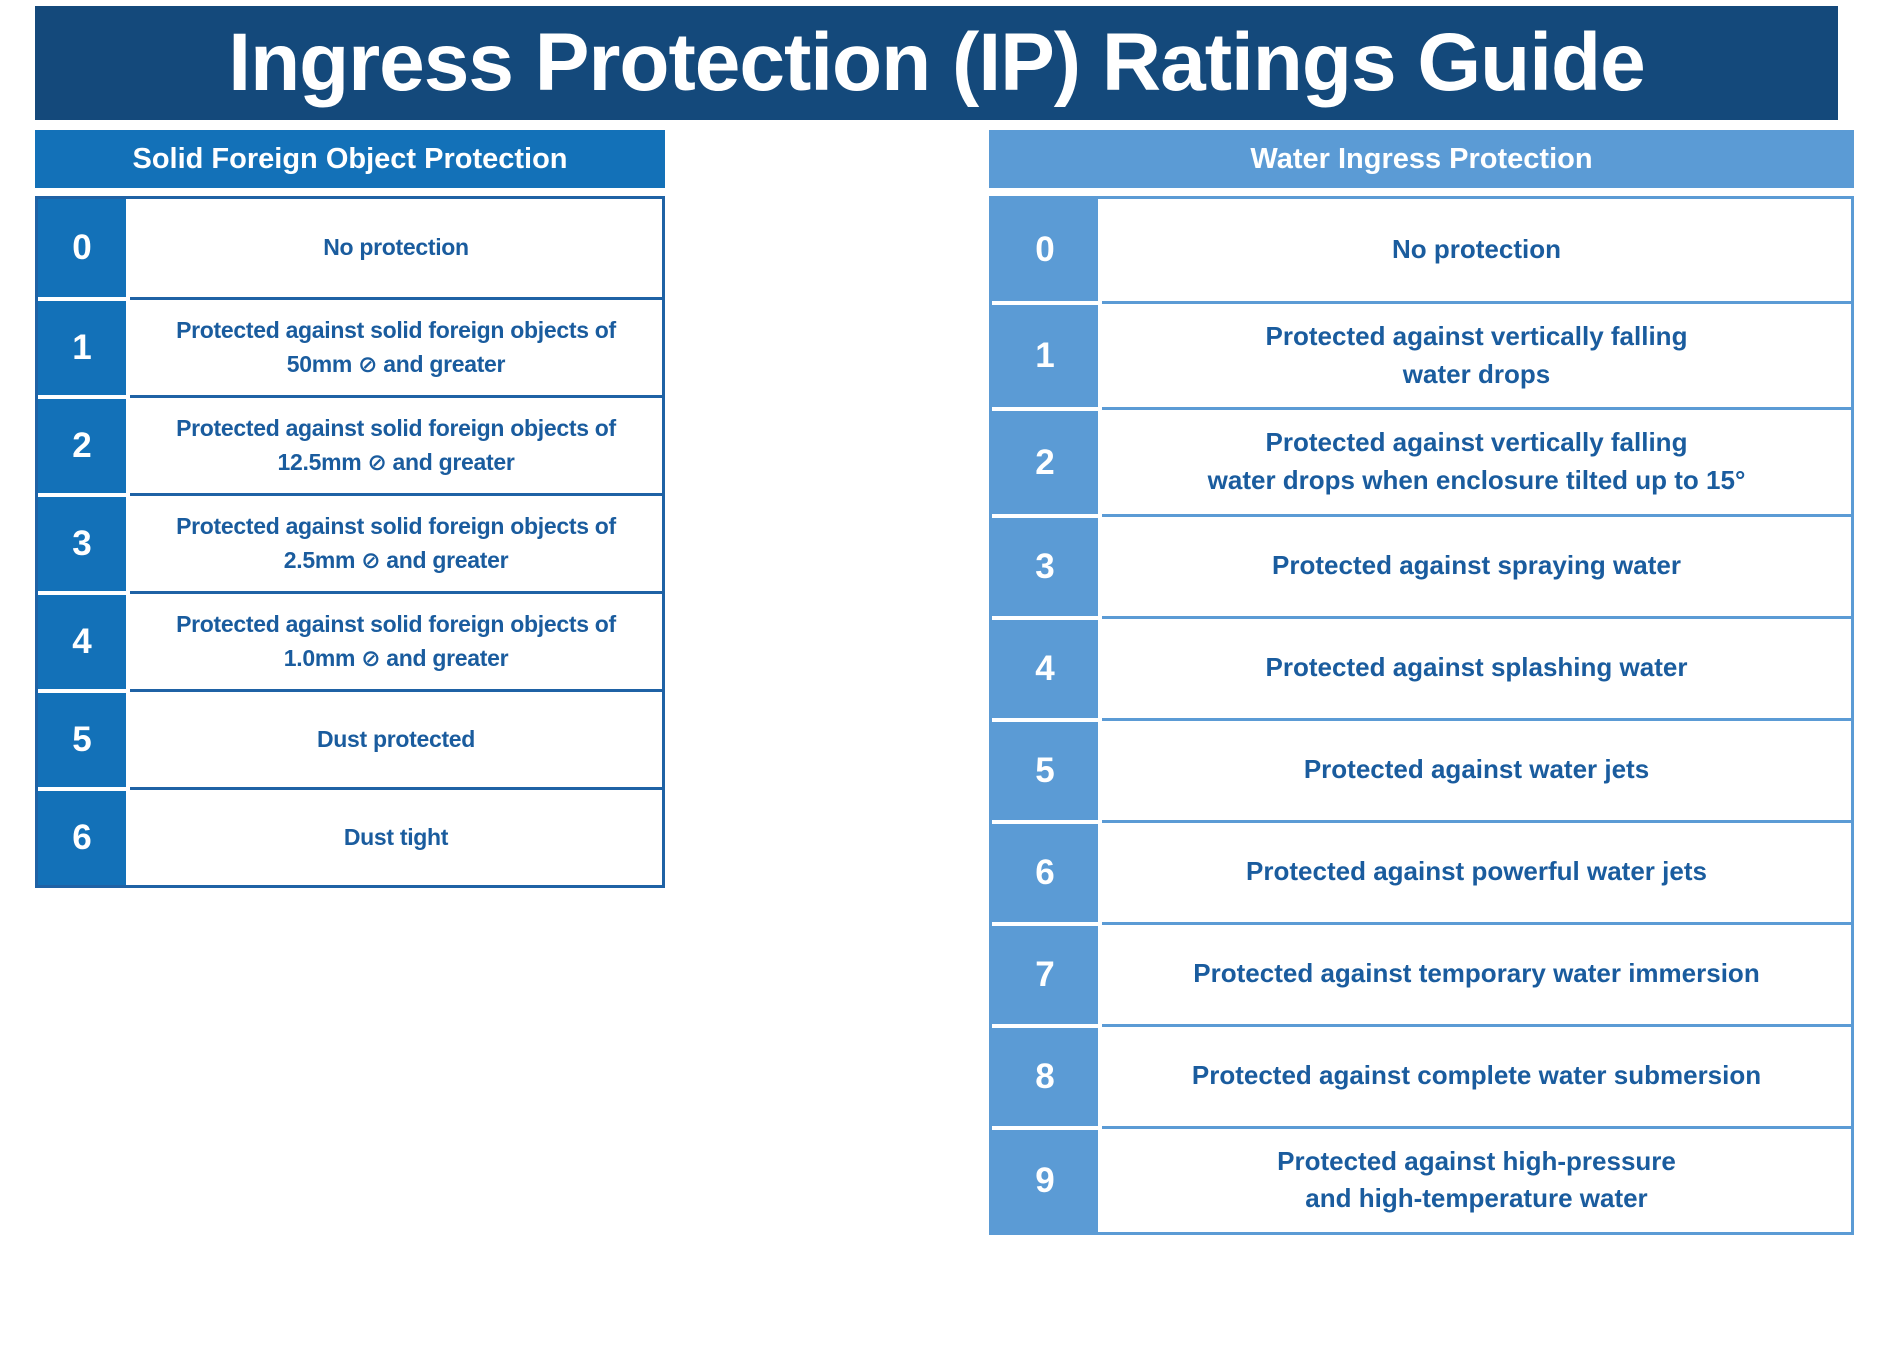 Image resolution: width=1889 pixels, height=1354 pixels. I want to click on page-title: Ingress Protection (IP) Ratings Guide, so click(936, 62).